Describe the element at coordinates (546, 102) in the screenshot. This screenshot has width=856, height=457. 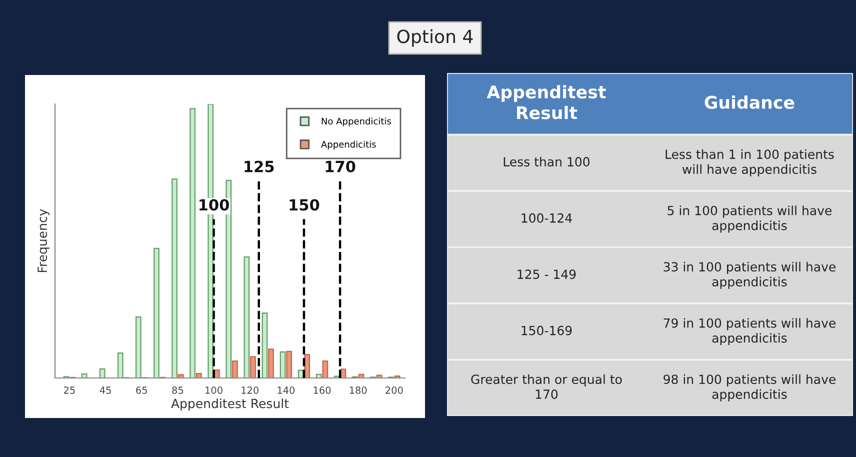
I see `text: Appenditest Result` at that location.